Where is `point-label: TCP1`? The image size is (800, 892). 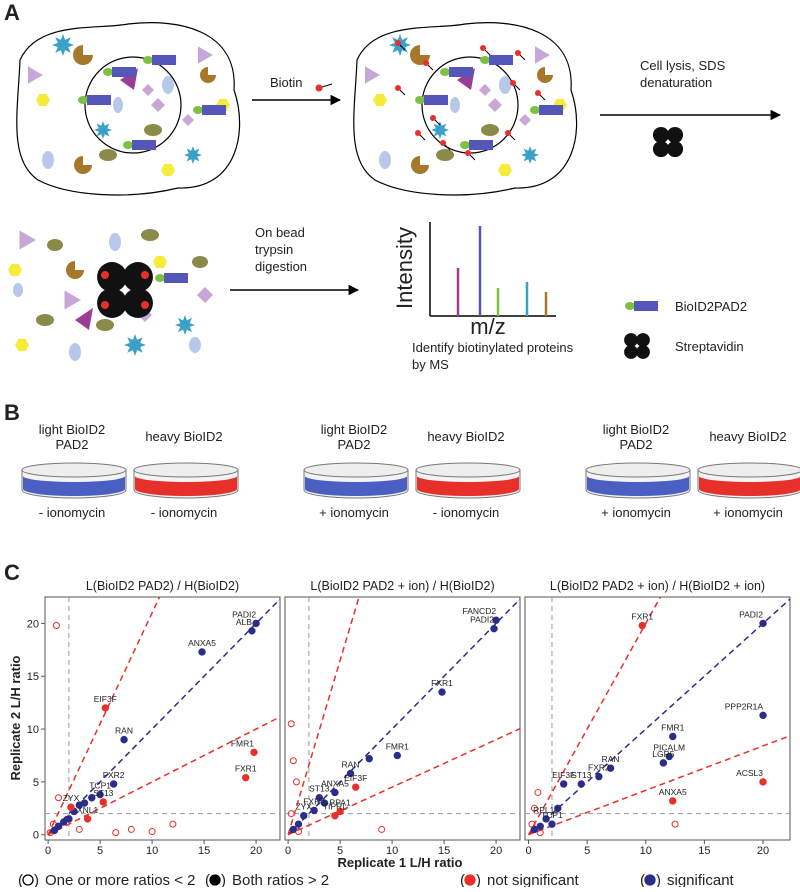 point-label: TCP1 is located at coordinates (552, 815).